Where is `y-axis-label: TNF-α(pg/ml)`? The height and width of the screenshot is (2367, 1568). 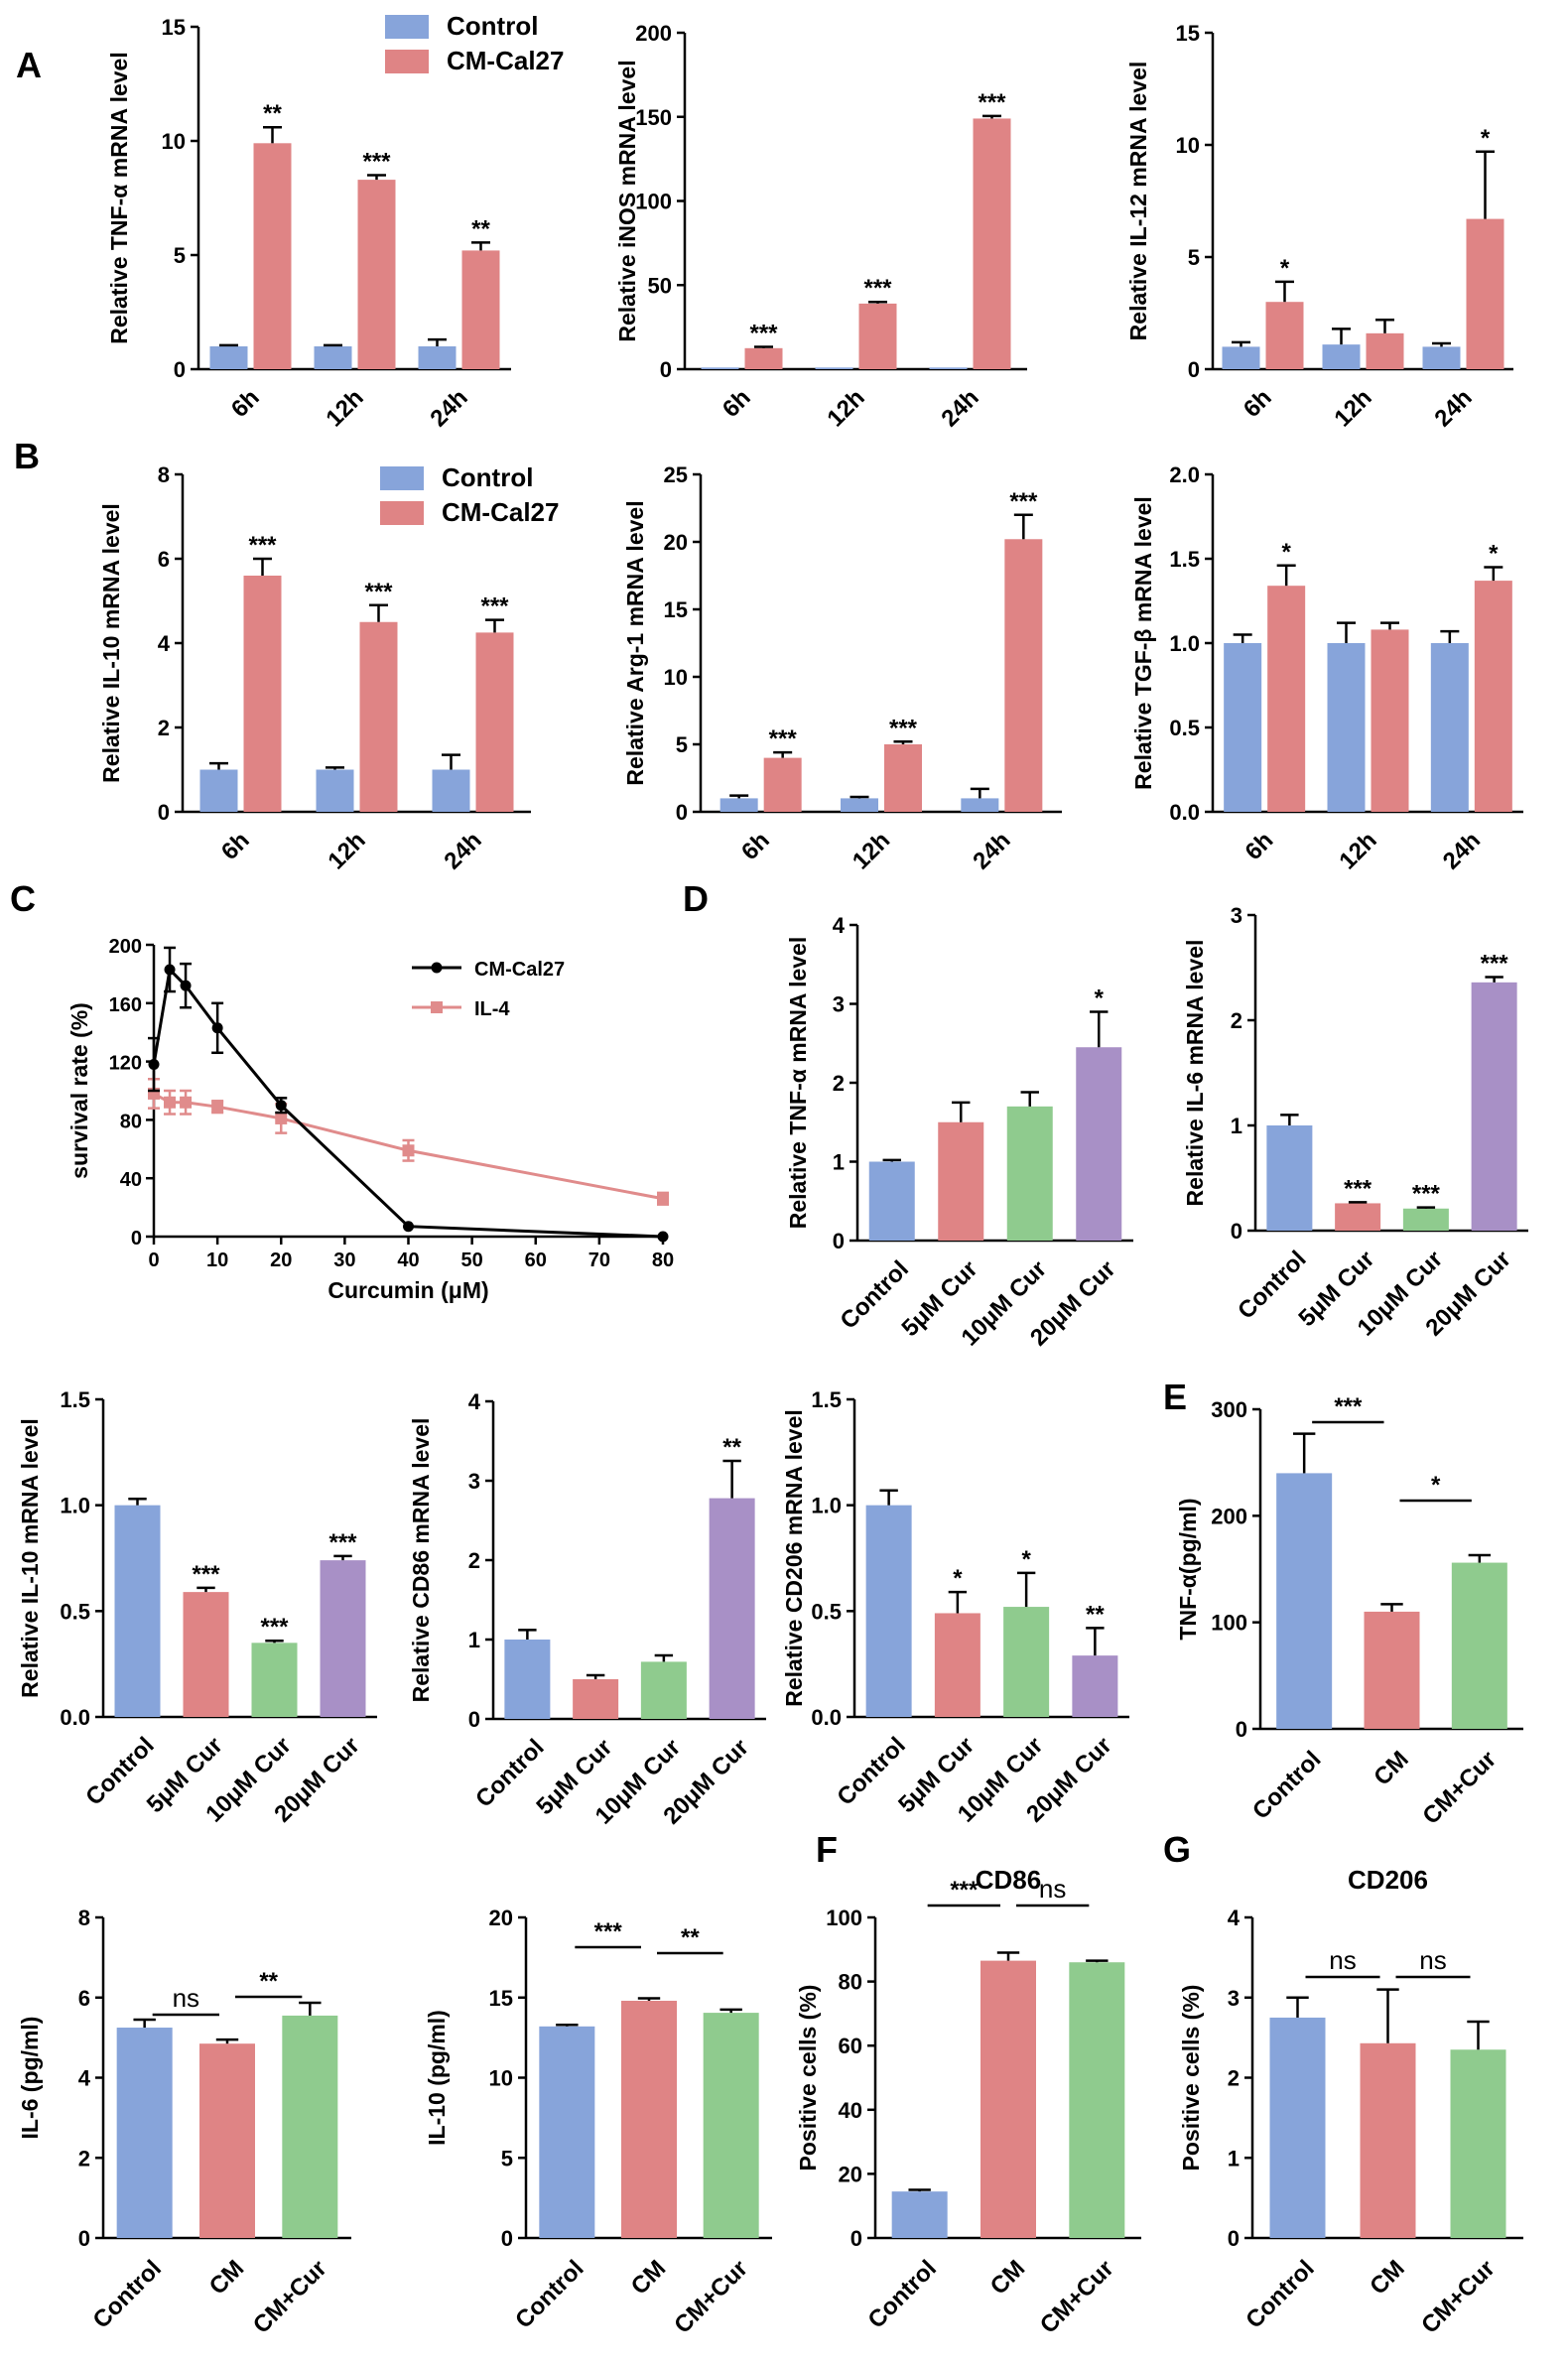 y-axis-label: TNF-α(pg/ml) is located at coordinates (1188, 1569).